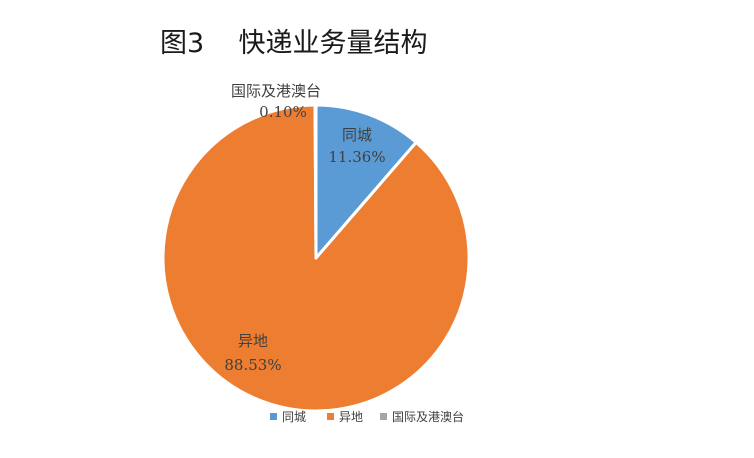 Image resolution: width=754 pixels, height=458 pixels. Describe the element at coordinates (351, 417) in the screenshot. I see `legend-label: 异地` at that location.